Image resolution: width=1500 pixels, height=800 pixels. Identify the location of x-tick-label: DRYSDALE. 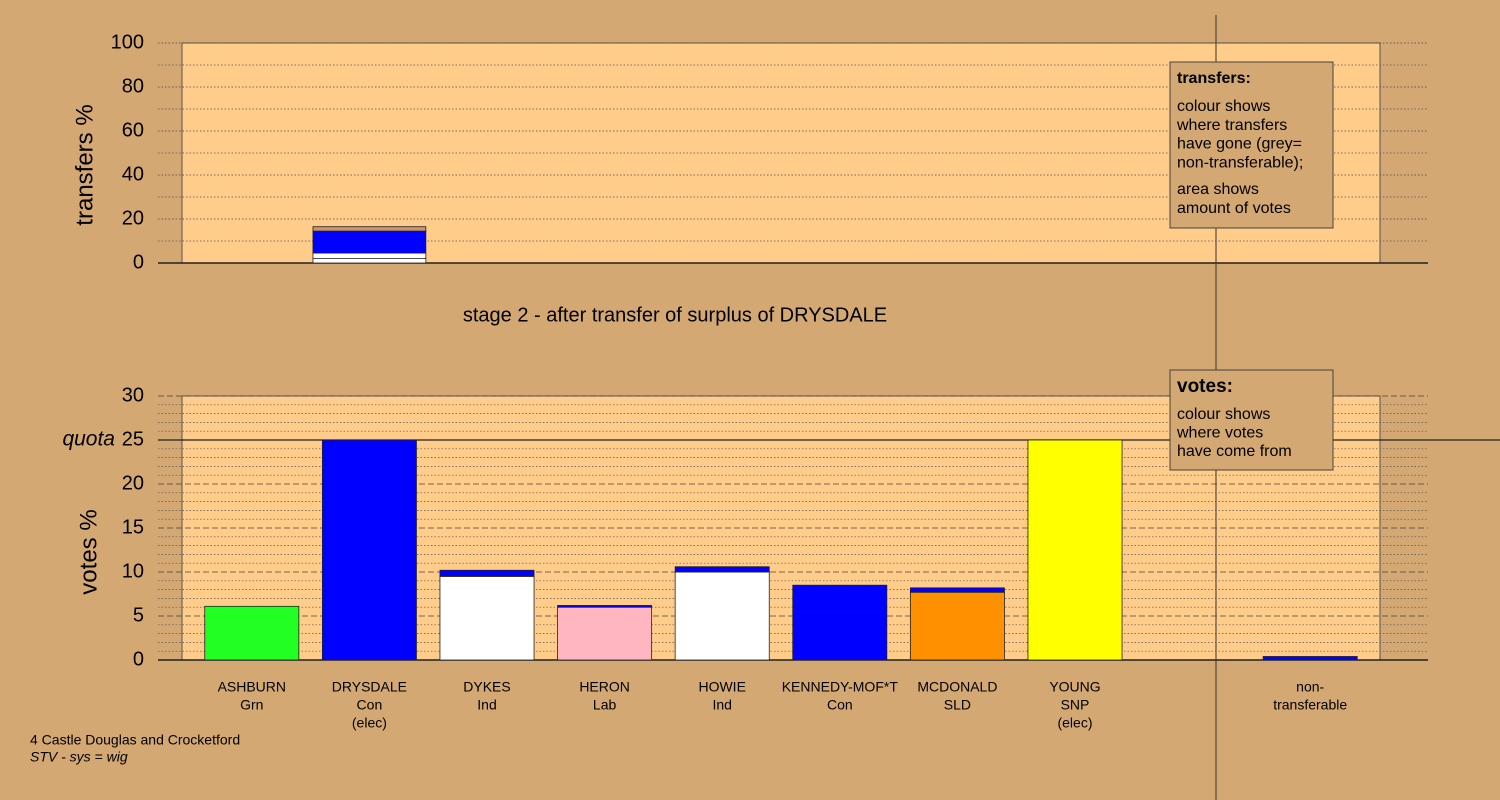
(369, 687).